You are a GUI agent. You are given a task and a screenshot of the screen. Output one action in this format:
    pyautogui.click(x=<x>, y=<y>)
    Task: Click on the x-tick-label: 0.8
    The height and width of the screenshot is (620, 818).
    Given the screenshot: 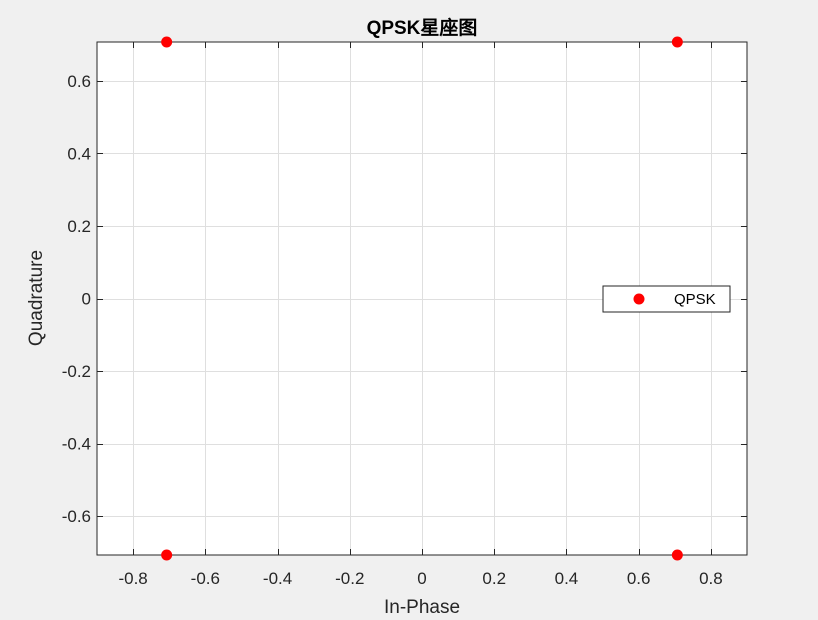 What is the action you would take?
    pyautogui.click(x=711, y=578)
    